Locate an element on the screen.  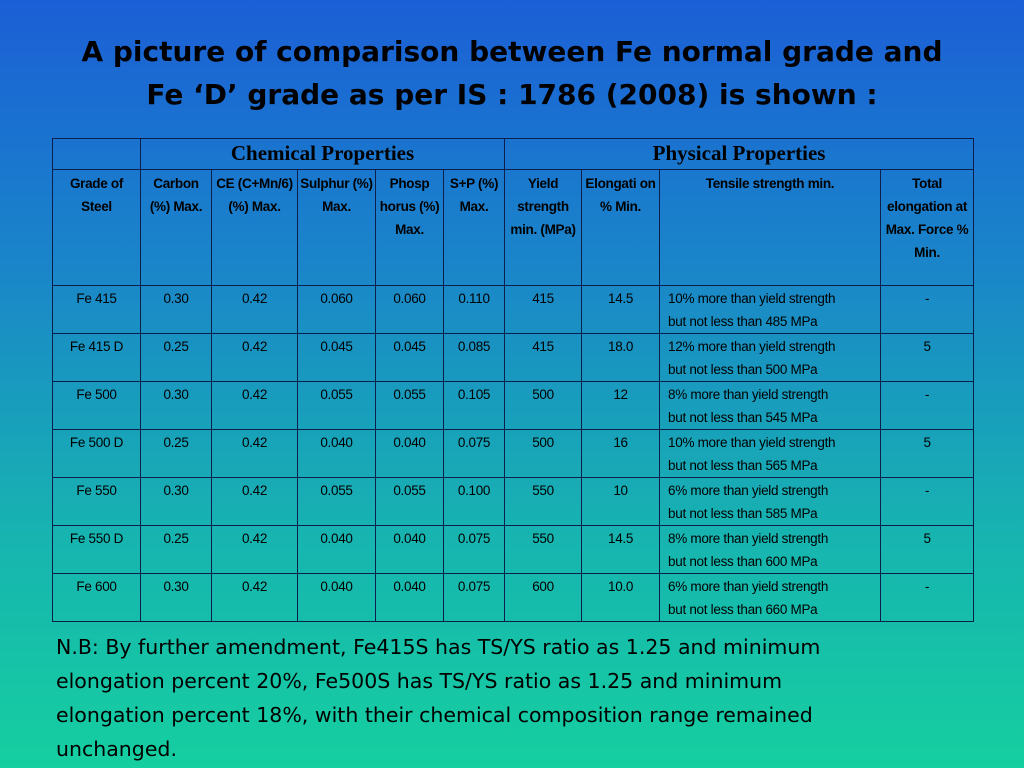
cell-sulphur: 0.045 is located at coordinates (336, 357).